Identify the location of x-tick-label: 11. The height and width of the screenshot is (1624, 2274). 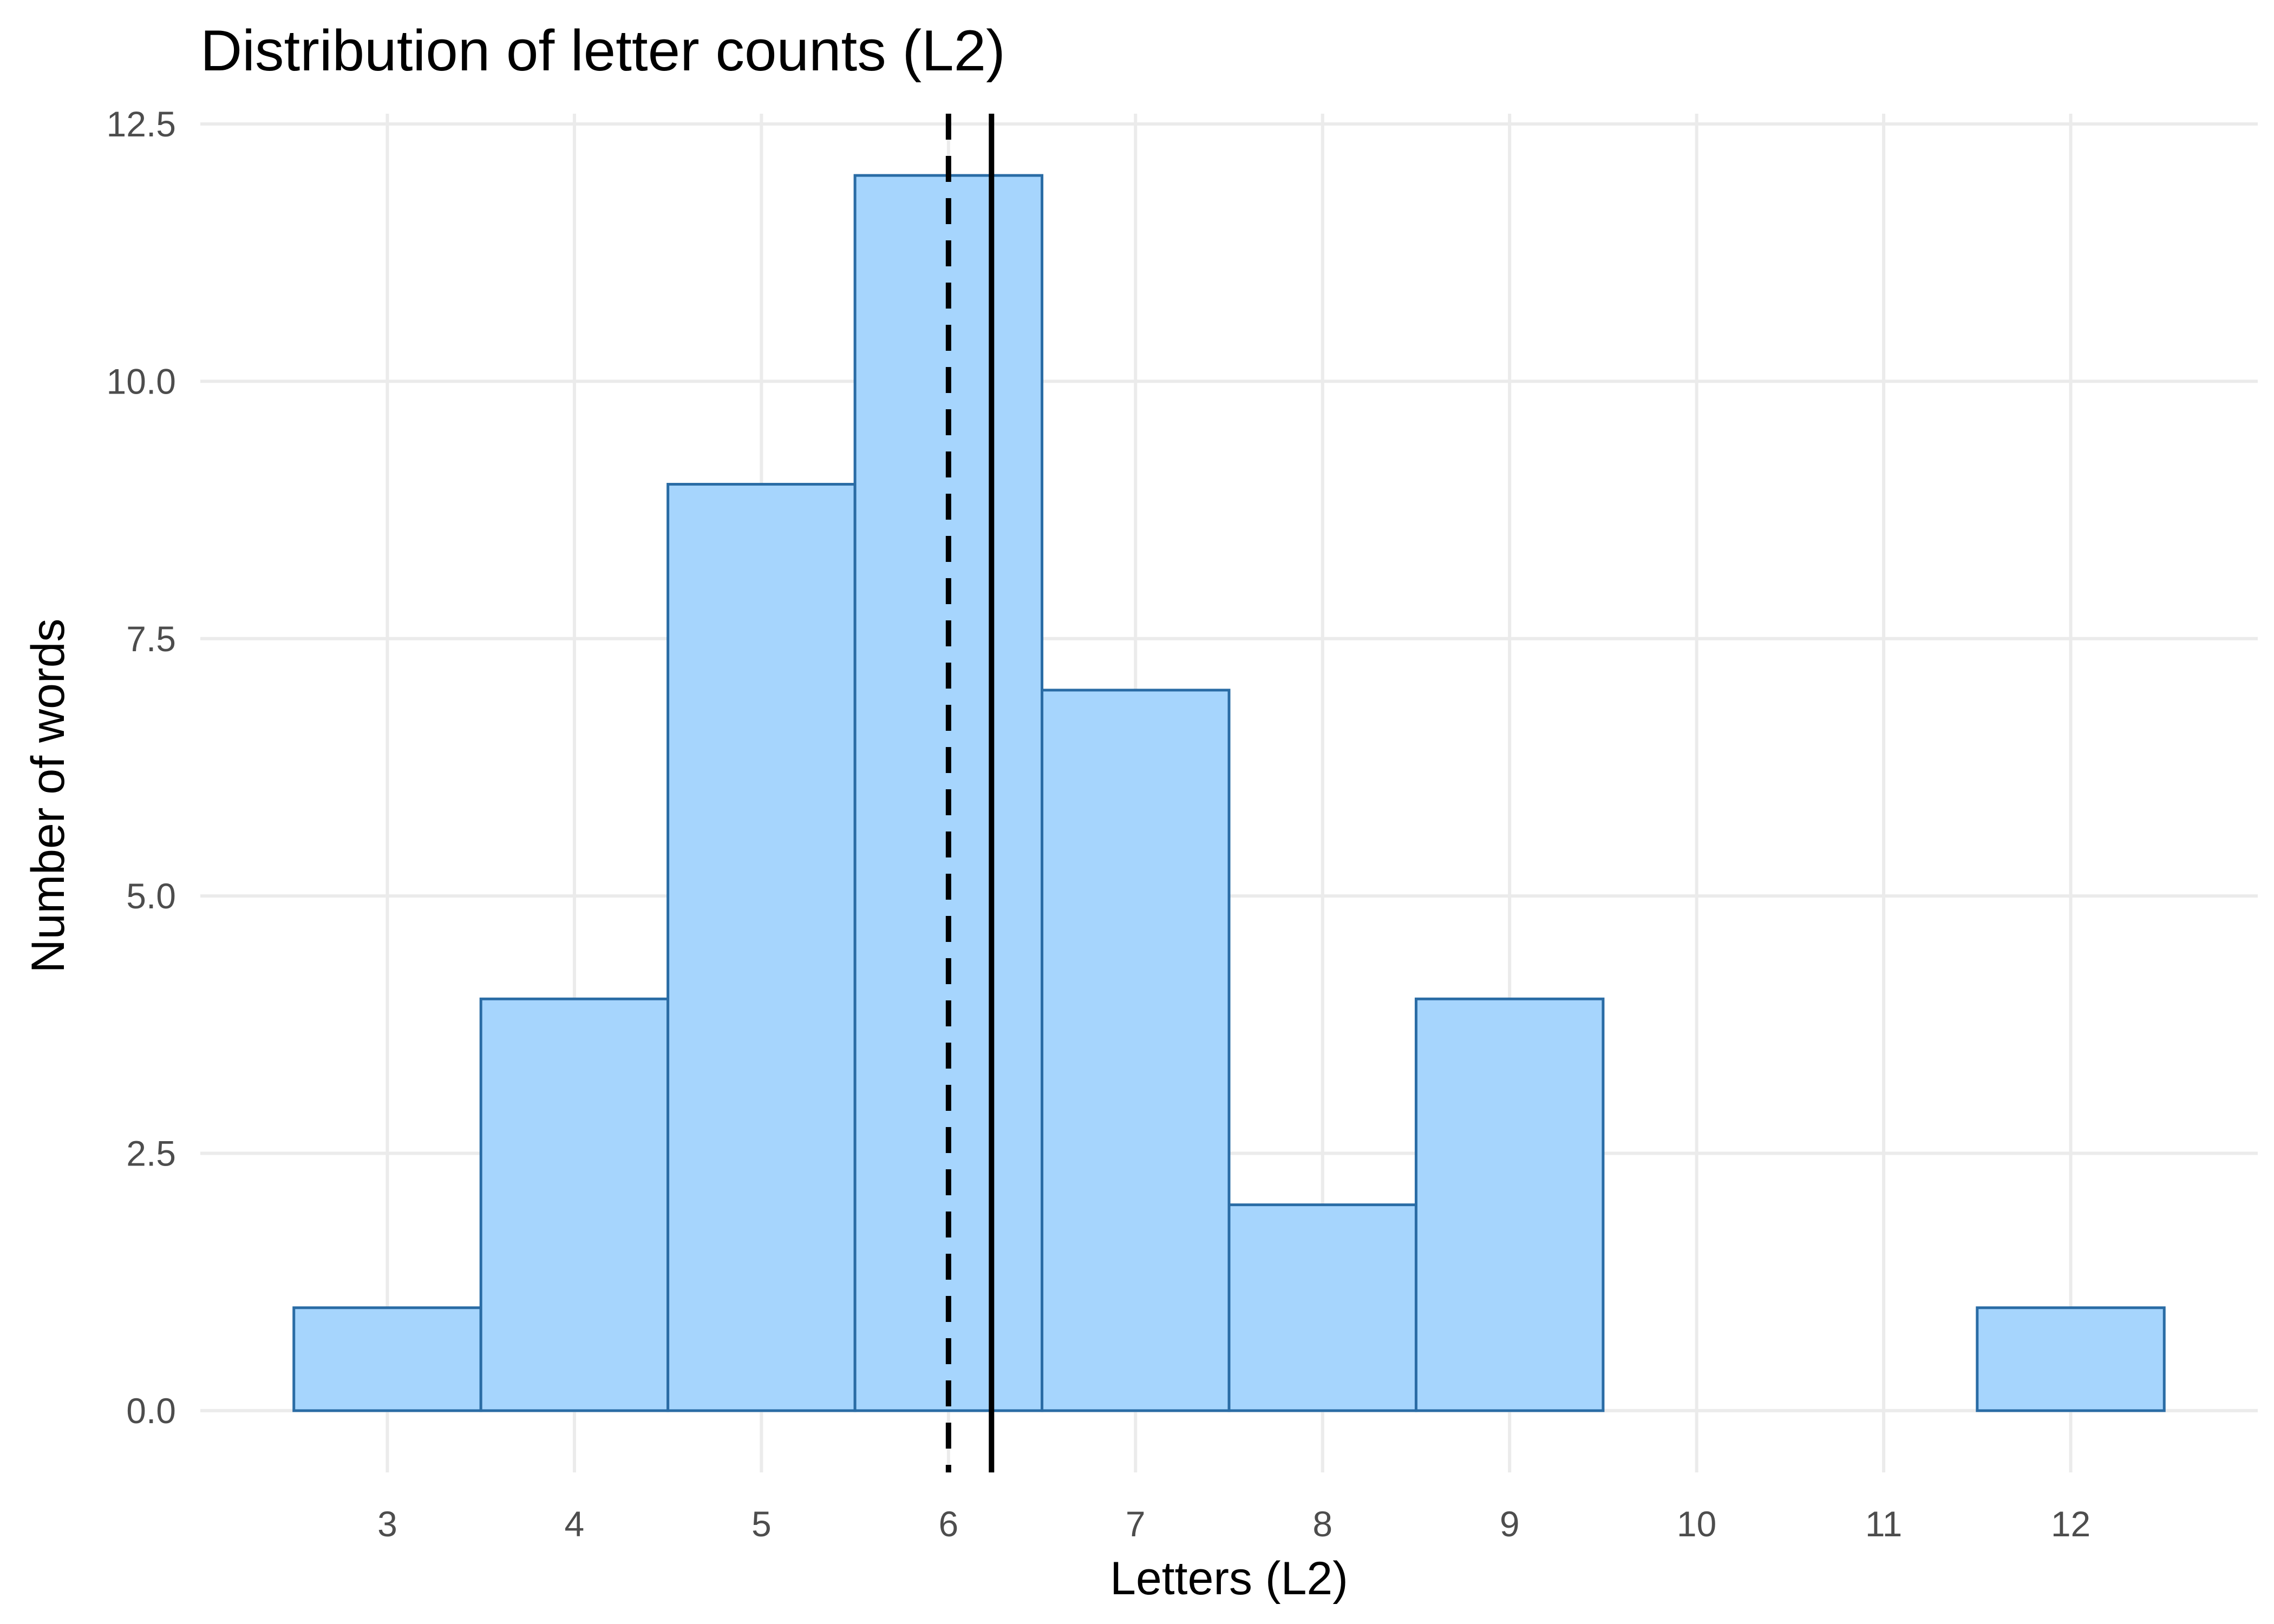
(1884, 1524).